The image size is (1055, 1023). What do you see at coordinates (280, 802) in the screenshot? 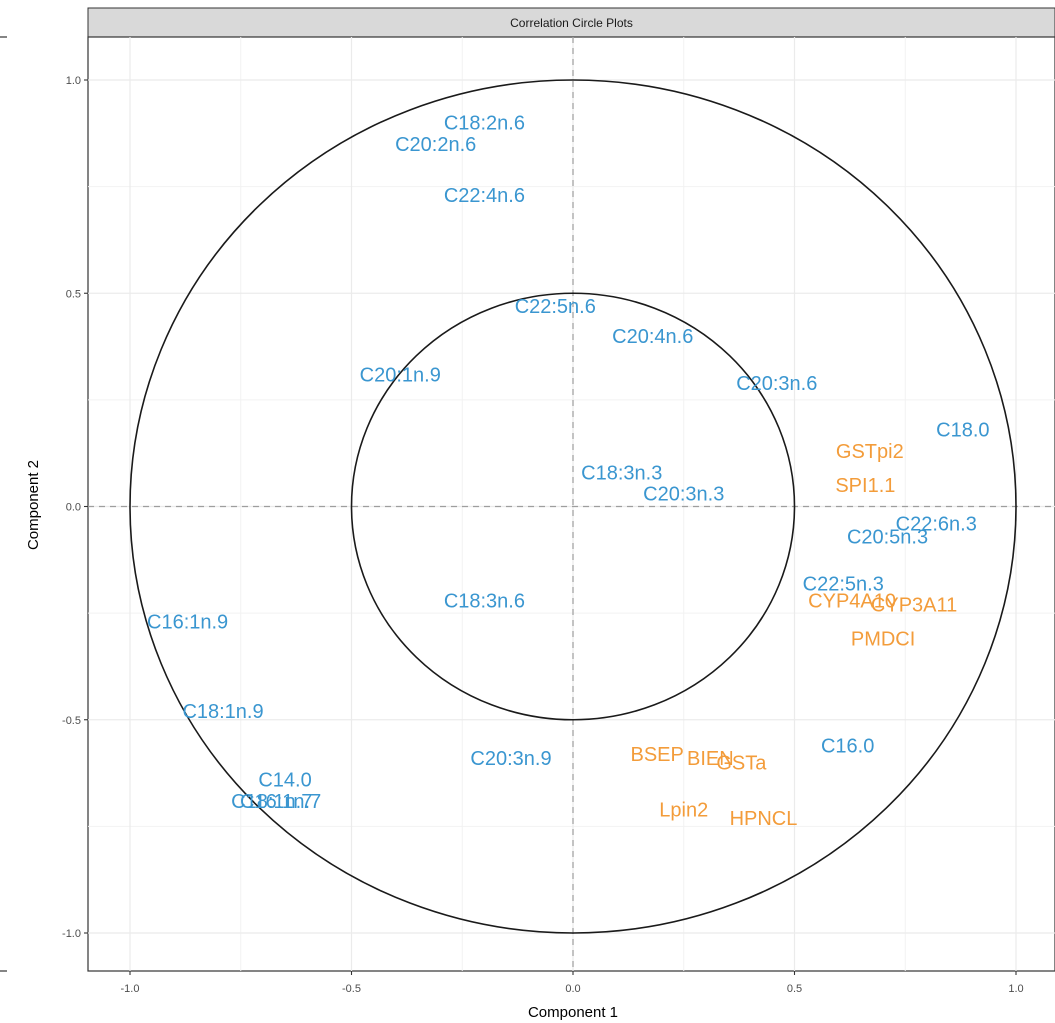
I see `point-label-c16-1n-7: C16:1n.7` at bounding box center [280, 802].